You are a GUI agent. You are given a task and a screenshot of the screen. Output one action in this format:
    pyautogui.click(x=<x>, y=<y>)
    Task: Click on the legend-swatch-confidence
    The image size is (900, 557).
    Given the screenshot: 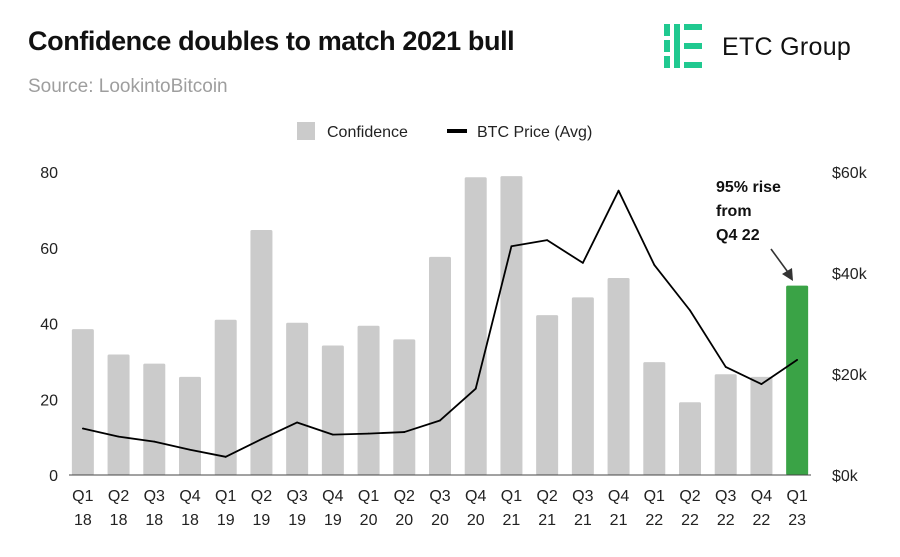 What is the action you would take?
    pyautogui.click(x=306, y=131)
    